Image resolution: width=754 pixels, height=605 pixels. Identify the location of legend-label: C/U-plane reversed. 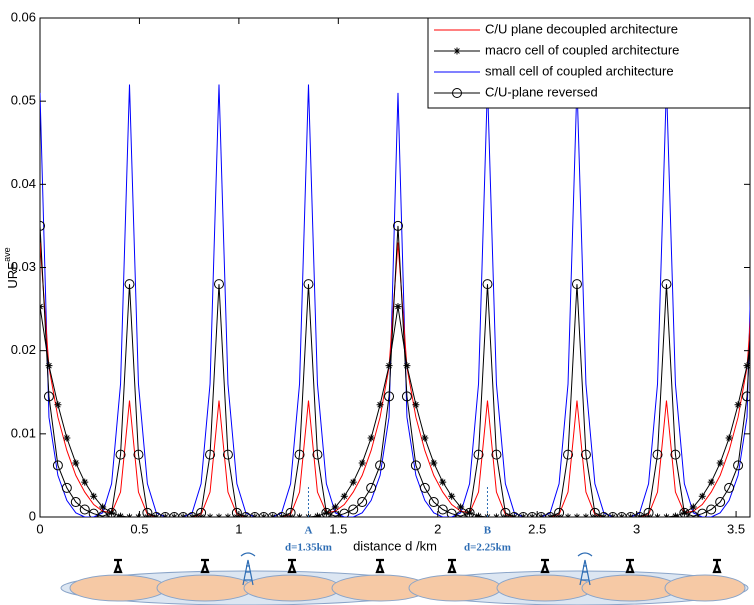
(541, 91).